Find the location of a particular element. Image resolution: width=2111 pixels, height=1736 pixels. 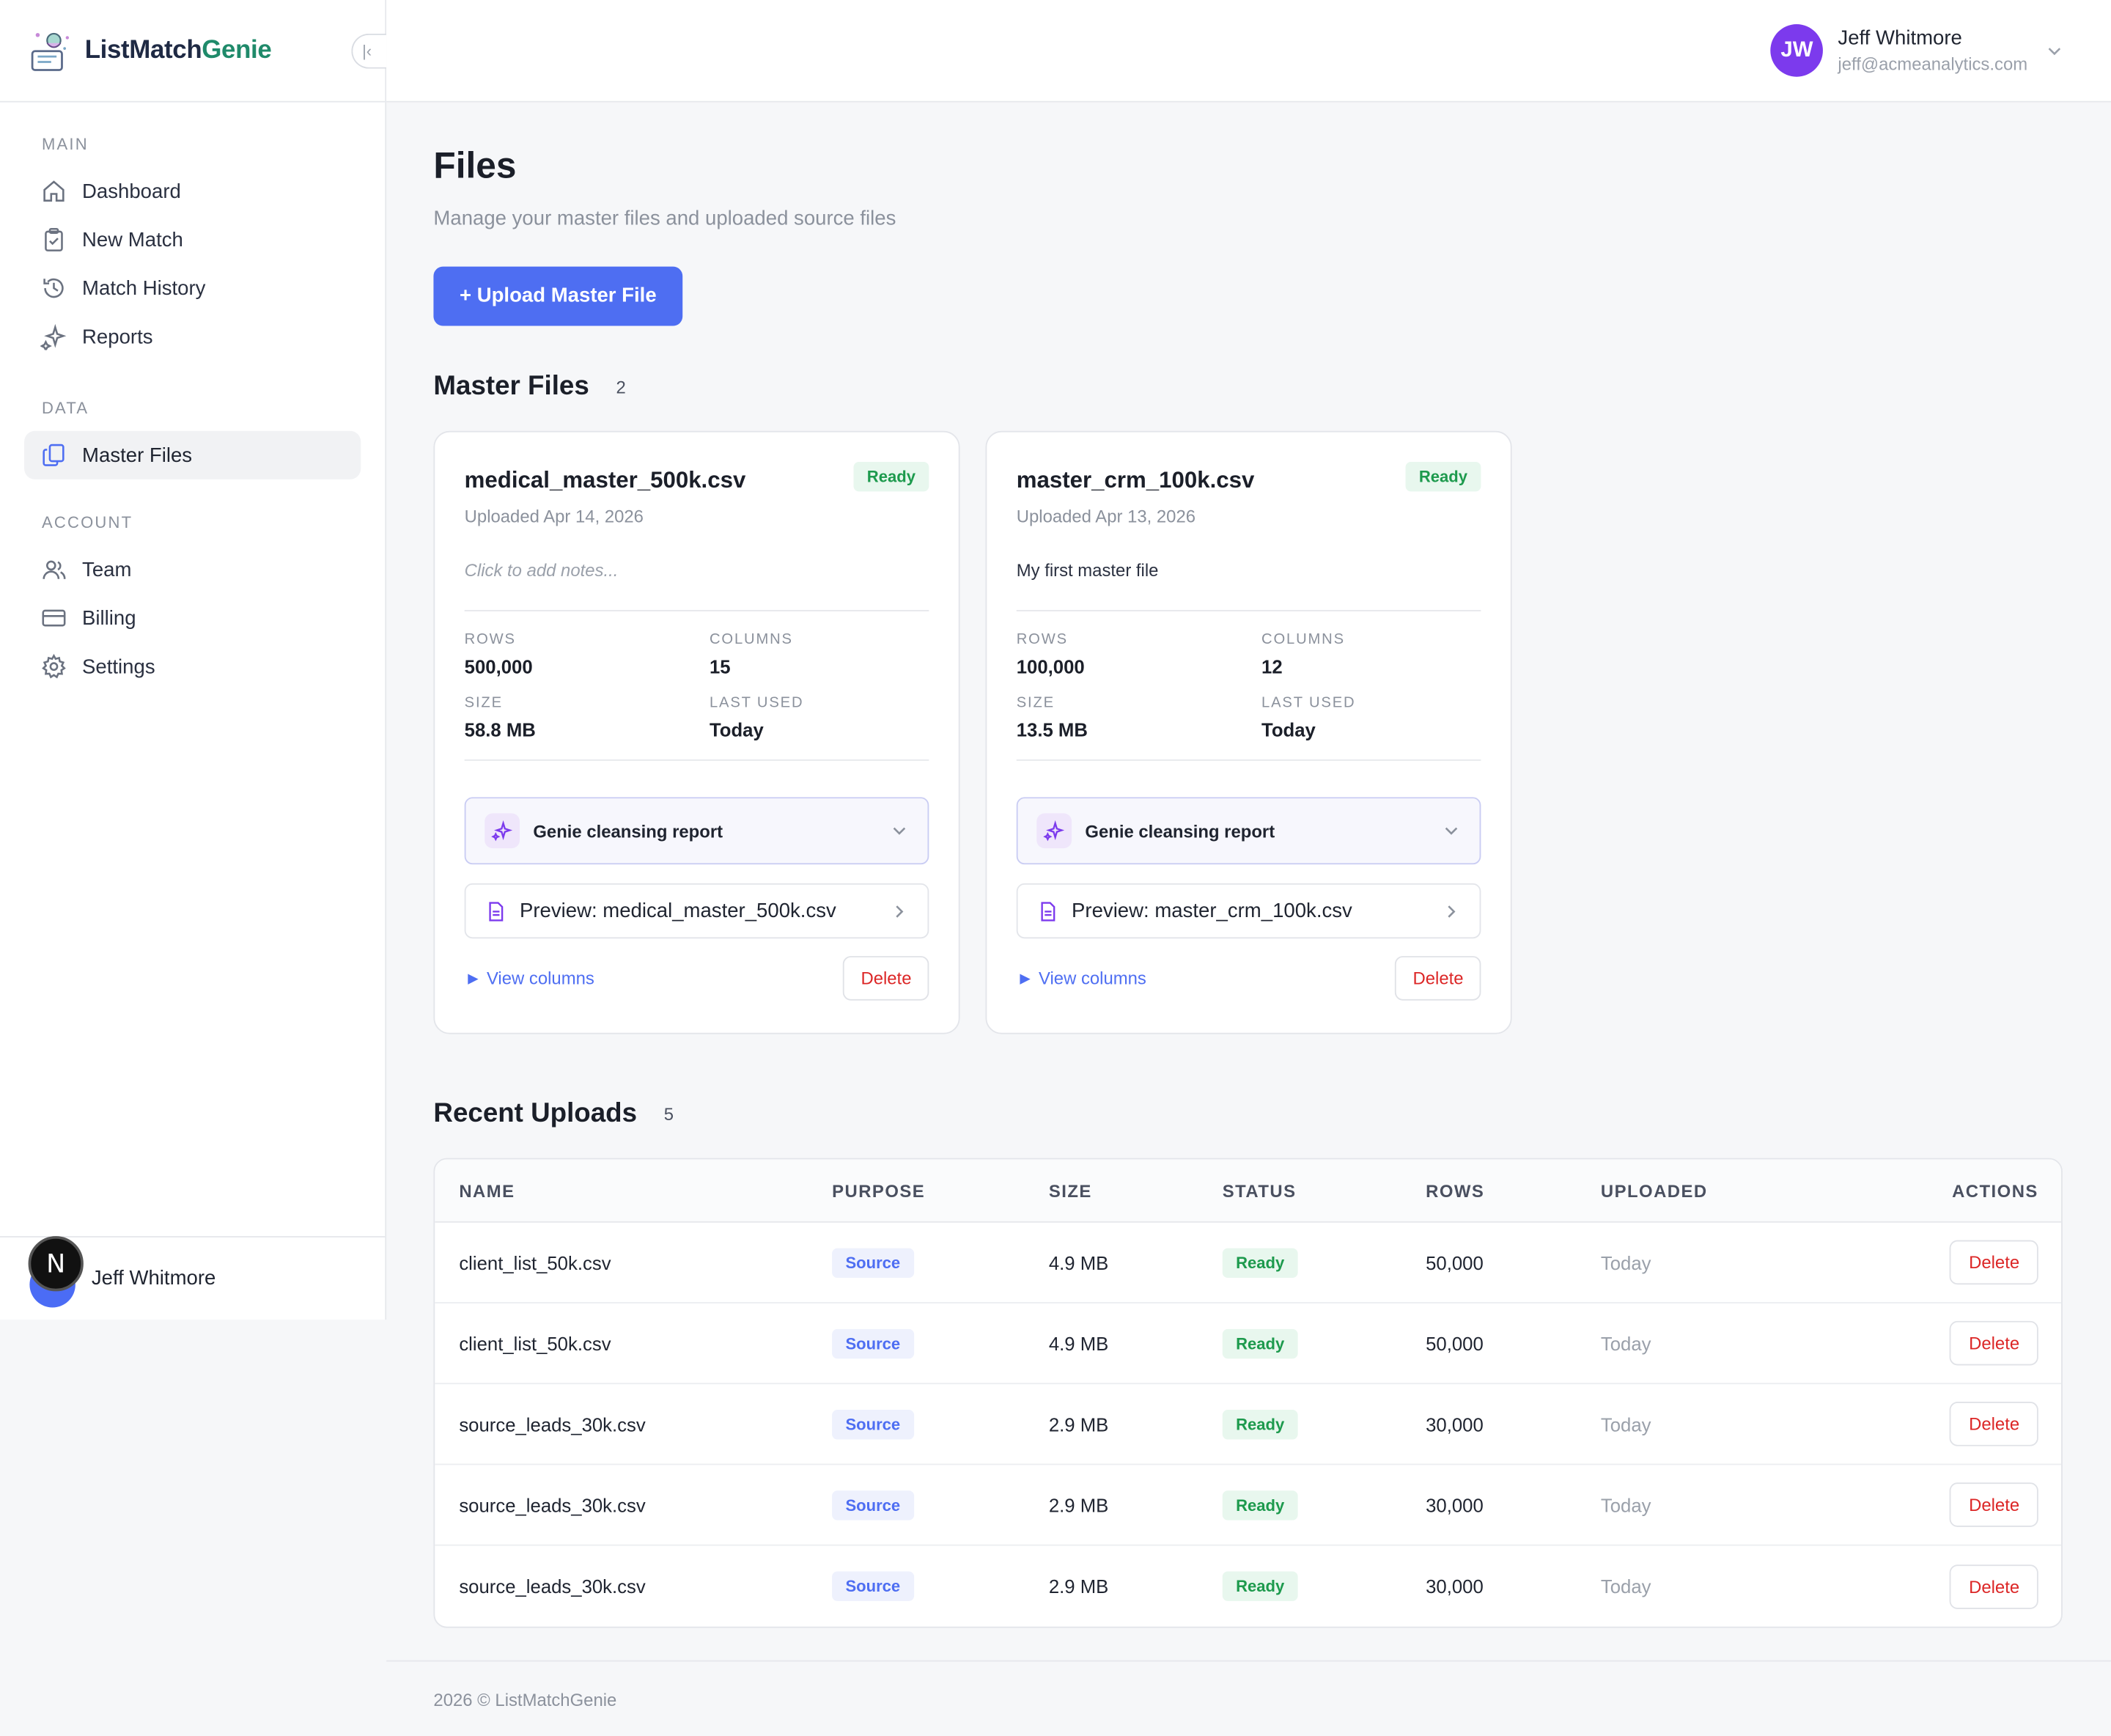

sidebar-item-team: Team is located at coordinates (192, 570).